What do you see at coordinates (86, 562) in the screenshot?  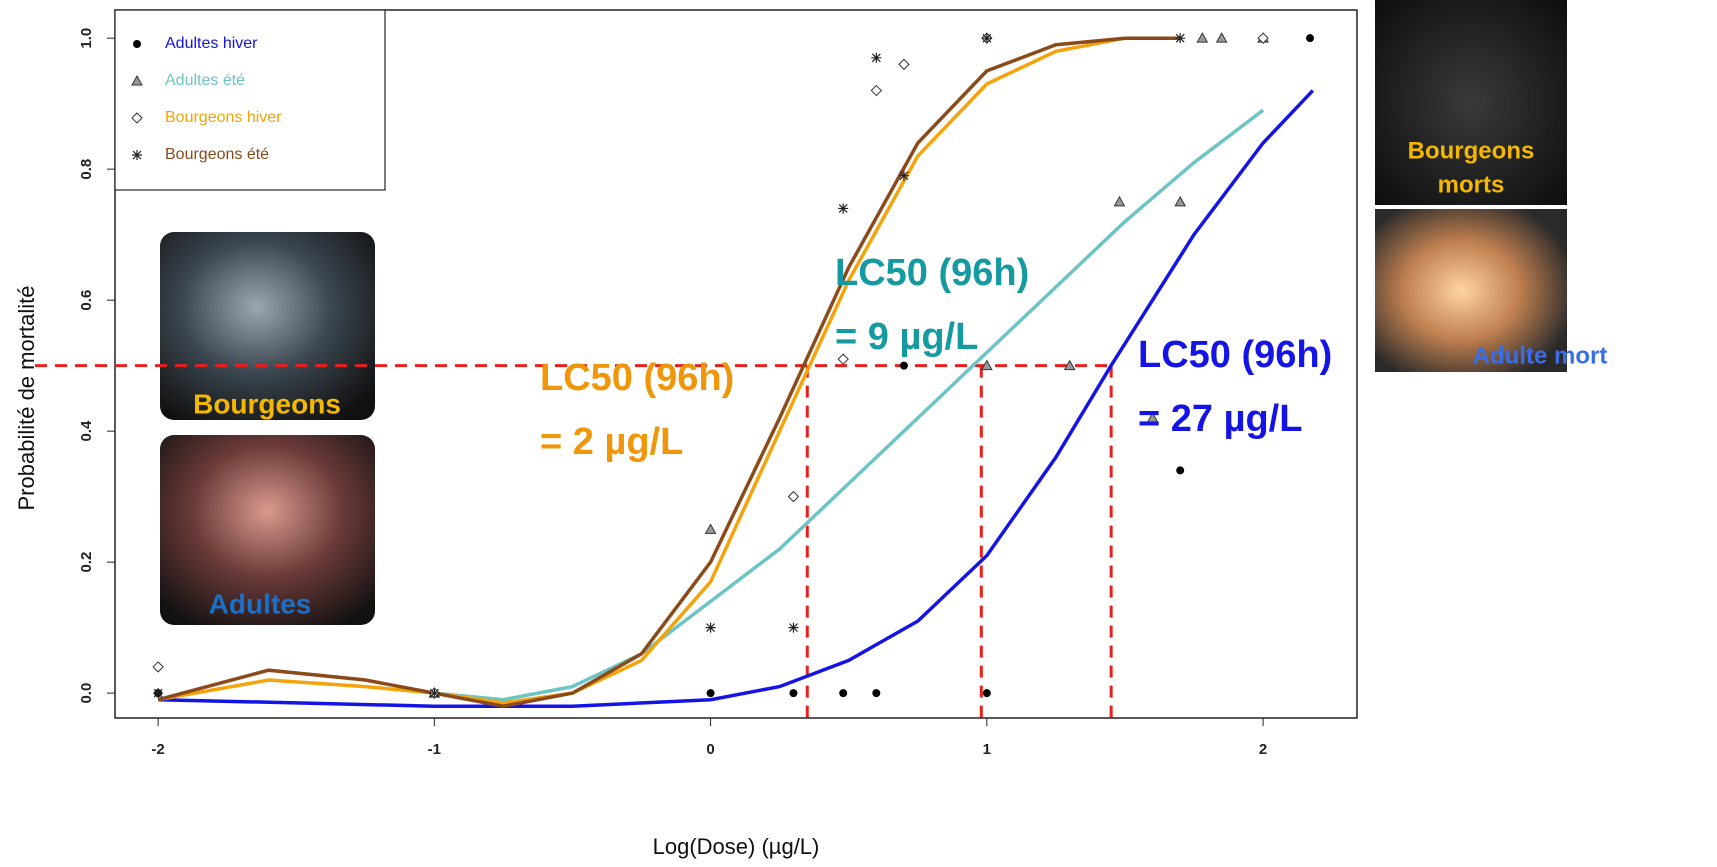 I see `y-tick-label: 0.2` at bounding box center [86, 562].